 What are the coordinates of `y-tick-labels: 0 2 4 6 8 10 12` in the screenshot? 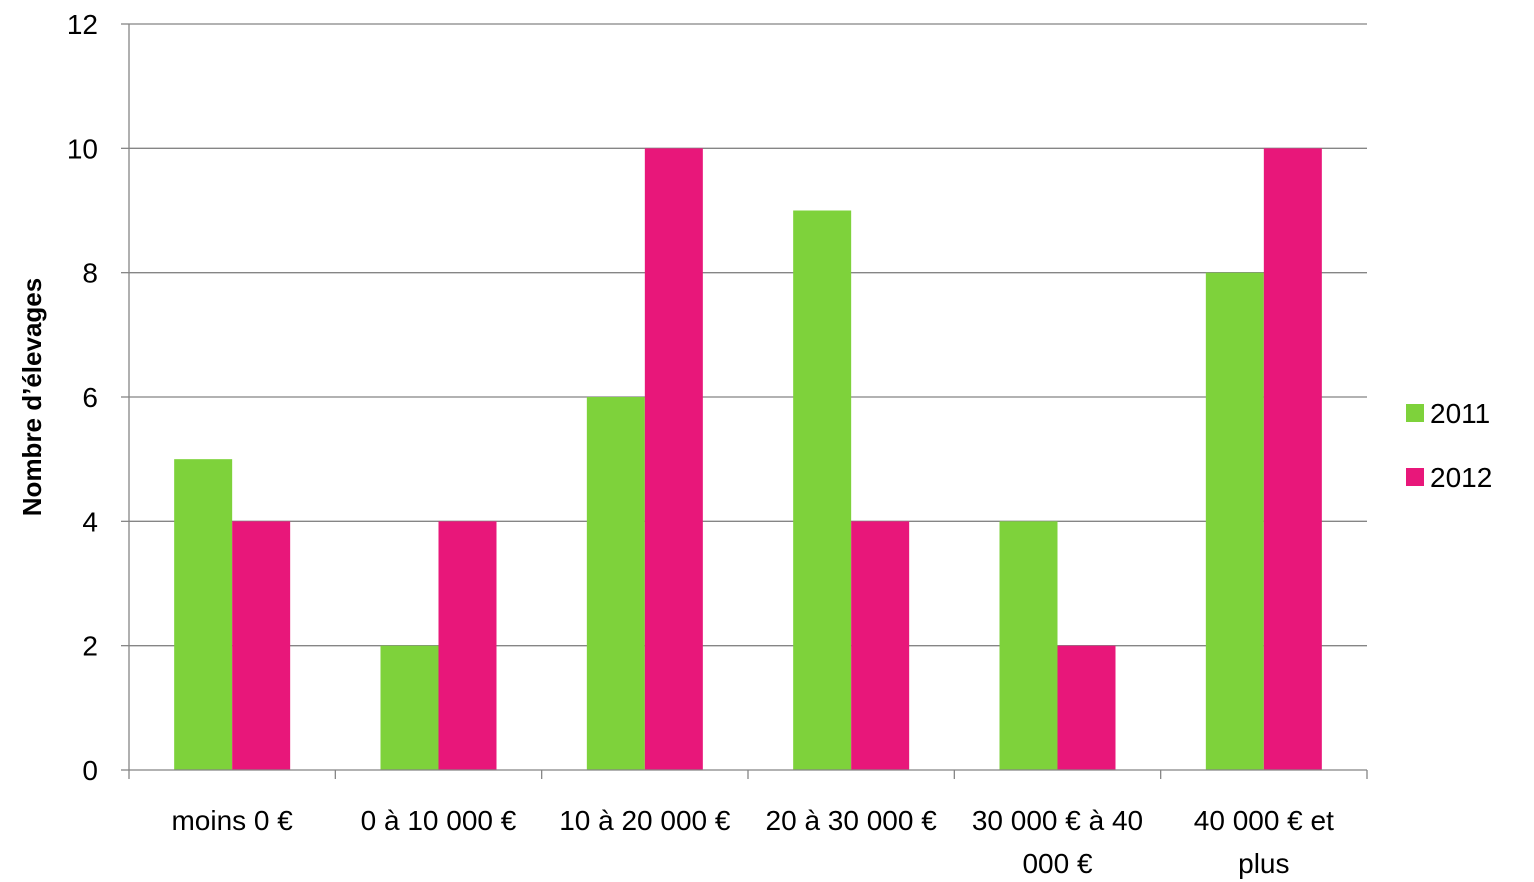 It's located at (82, 397).